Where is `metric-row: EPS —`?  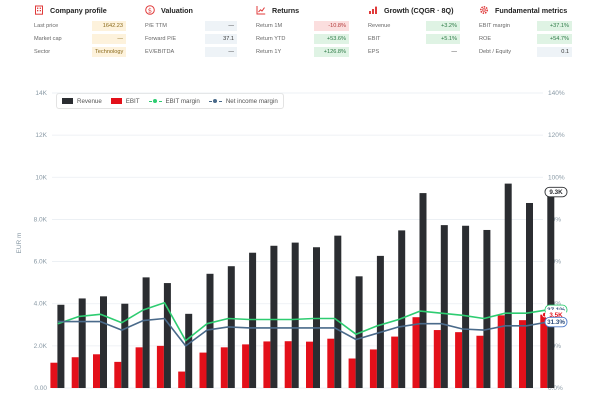 metric-row: EPS — is located at coordinates (414, 52).